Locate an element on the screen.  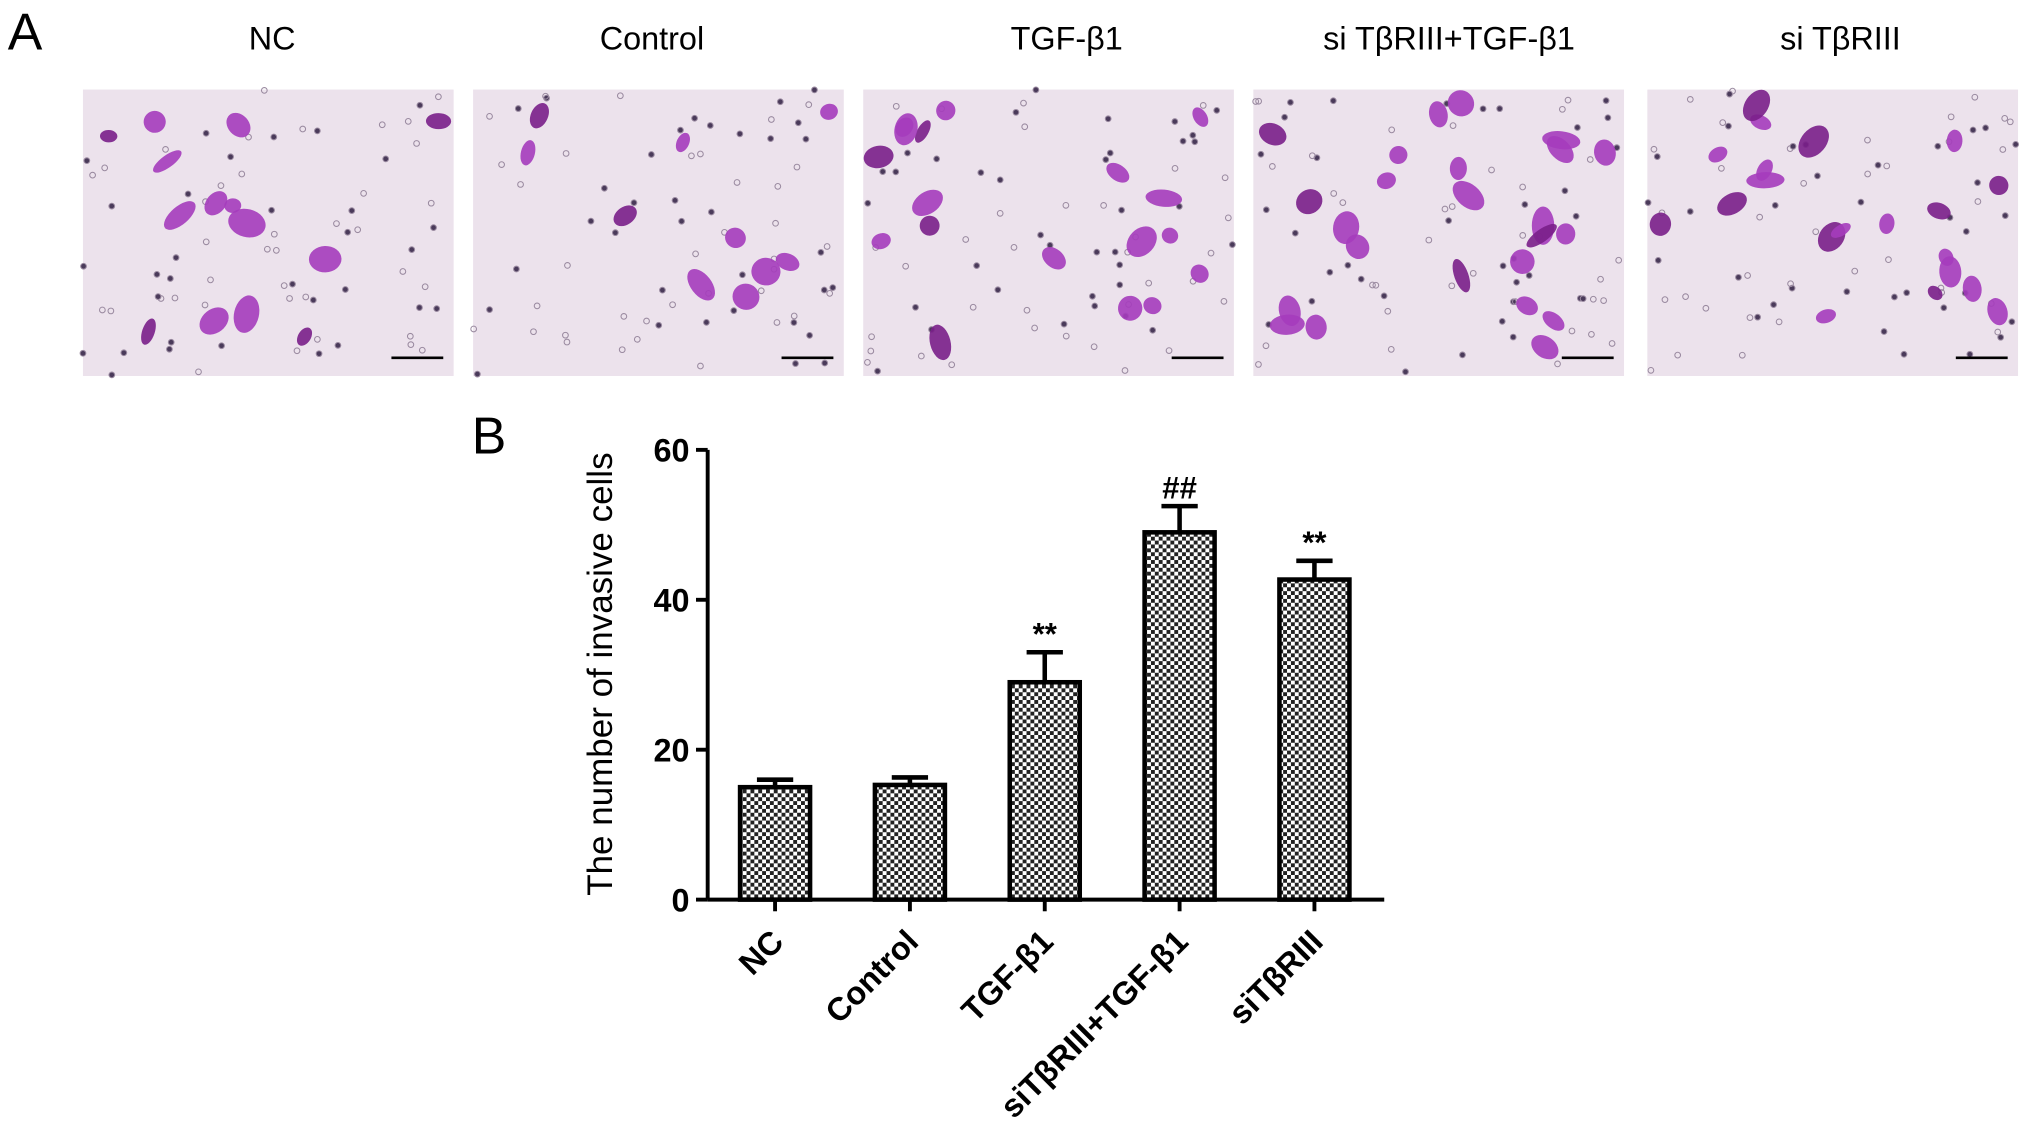
y-tick-label: 60 is located at coordinates (671, 451).